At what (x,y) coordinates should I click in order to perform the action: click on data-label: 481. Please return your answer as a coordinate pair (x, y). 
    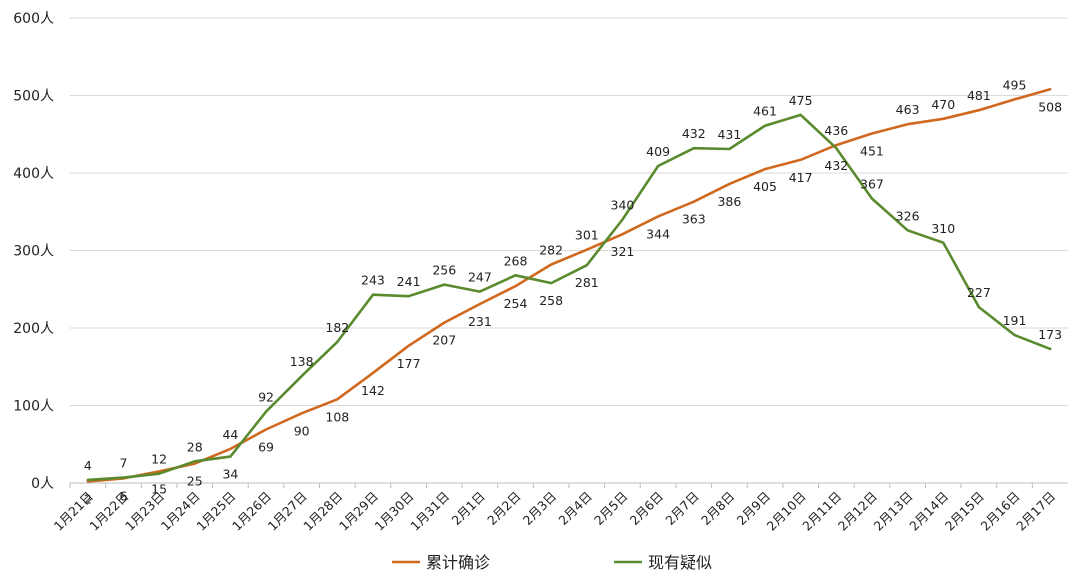
    Looking at the image, I should click on (979, 95).